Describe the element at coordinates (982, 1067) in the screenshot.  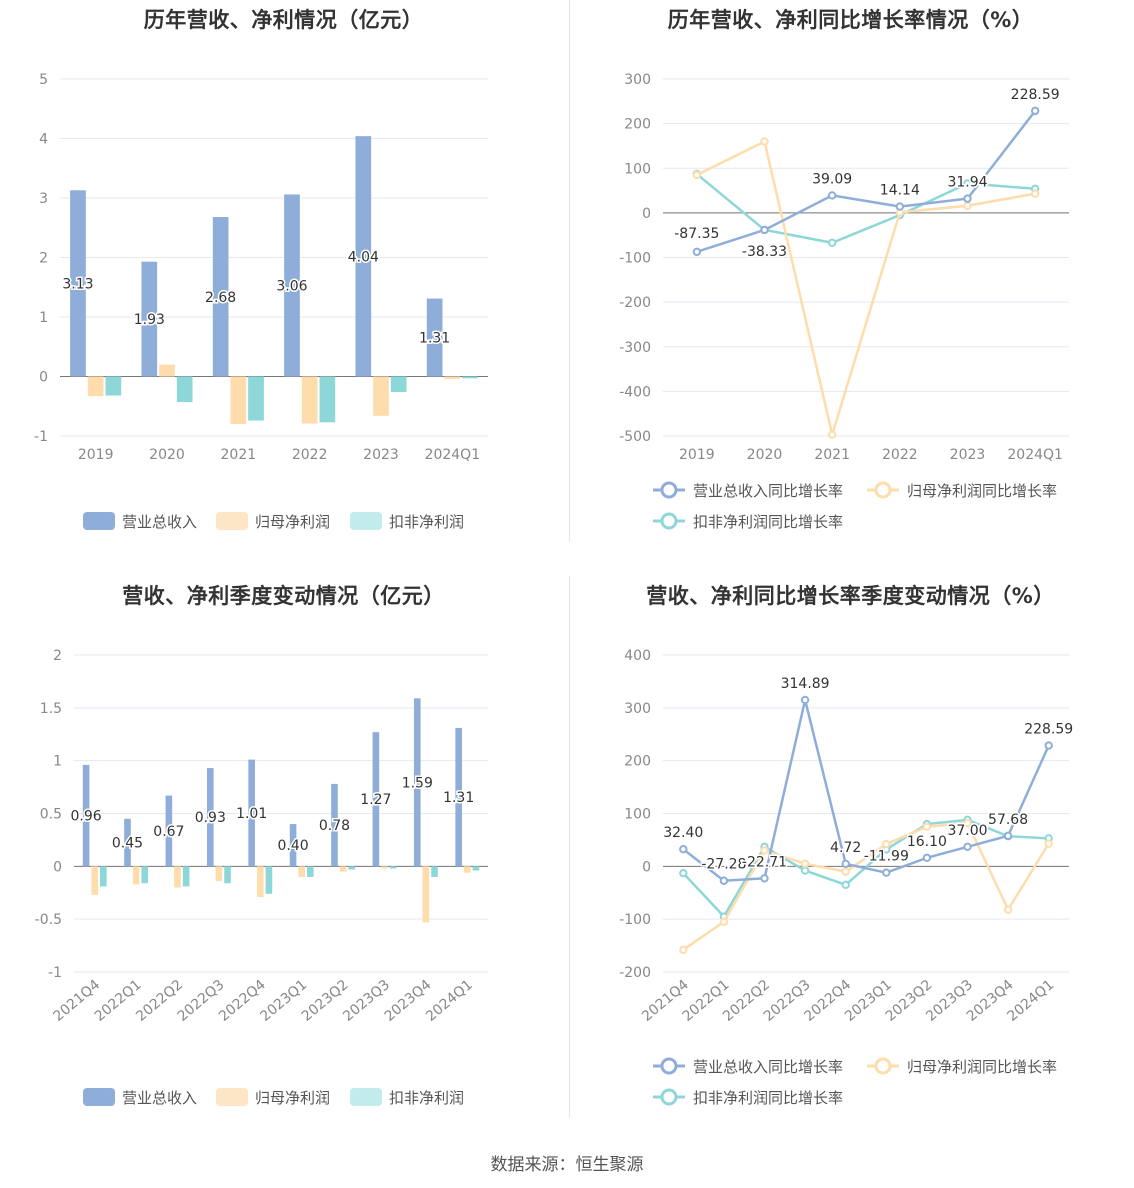
I see `legend-label: 归母净利润同比增长率` at that location.